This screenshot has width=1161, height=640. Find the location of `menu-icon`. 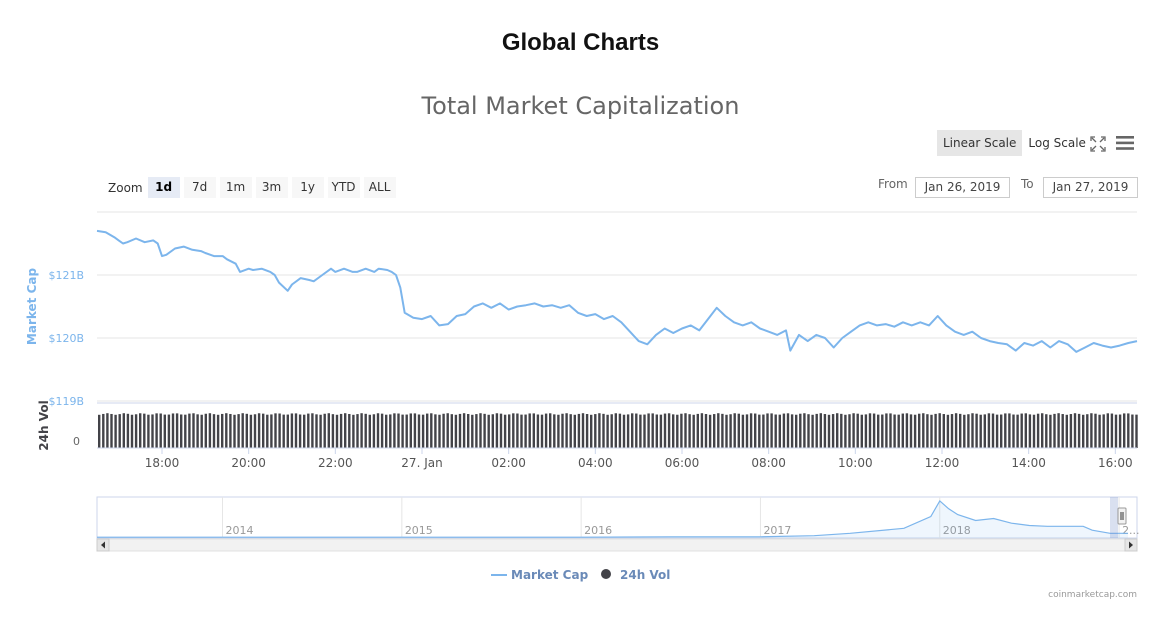

menu-icon is located at coordinates (1125, 143).